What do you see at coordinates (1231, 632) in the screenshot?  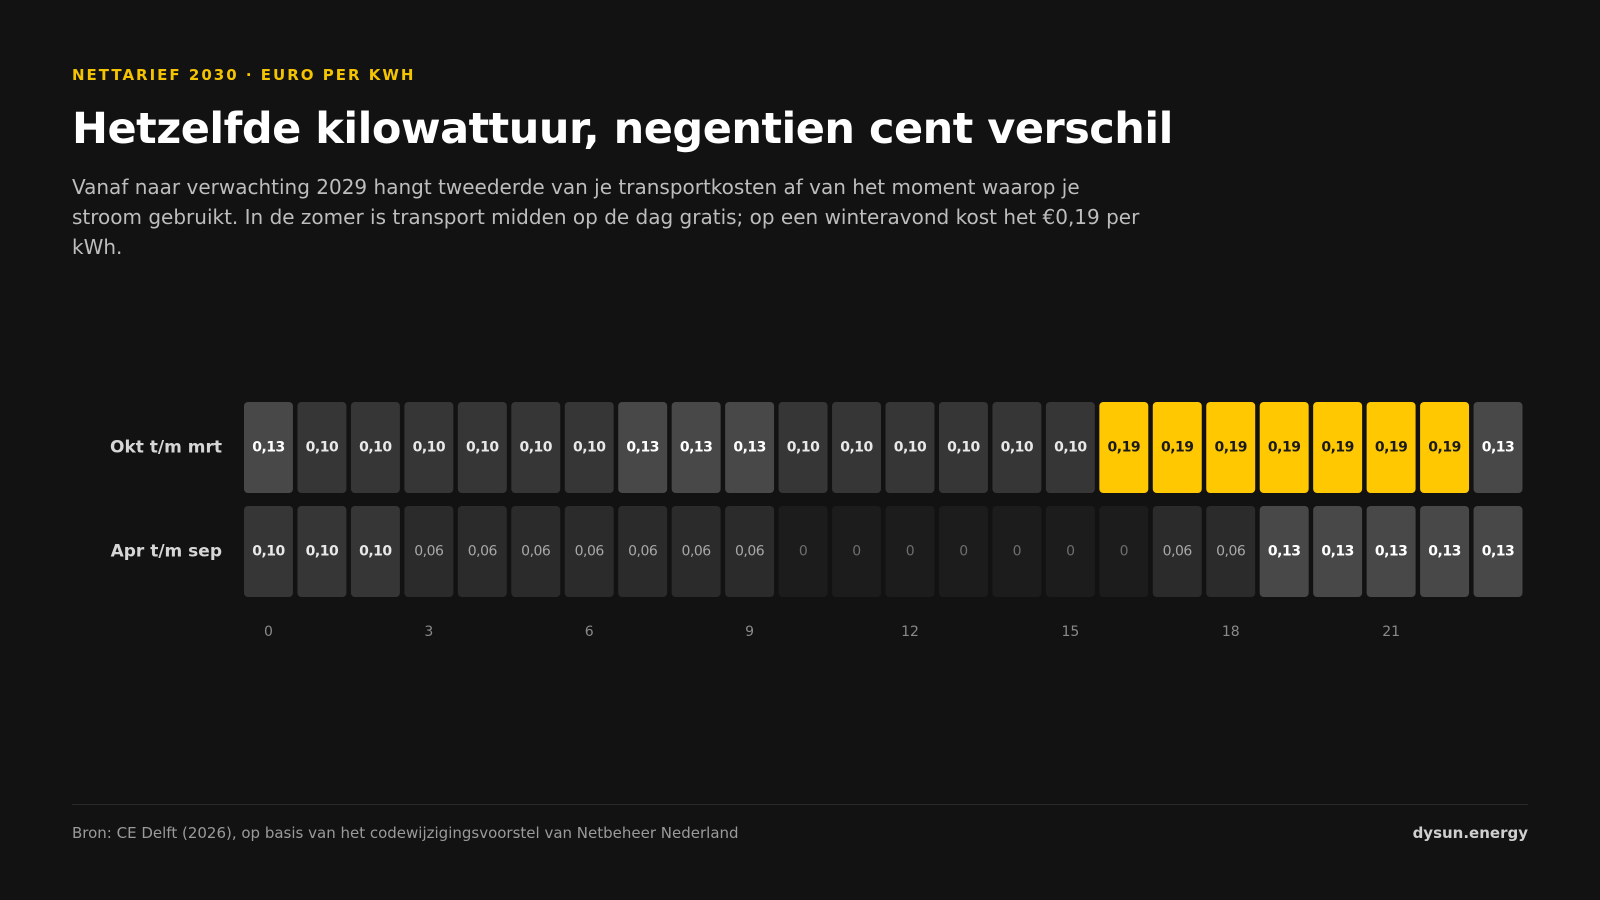 I see `x-tick-label: 18` at bounding box center [1231, 632].